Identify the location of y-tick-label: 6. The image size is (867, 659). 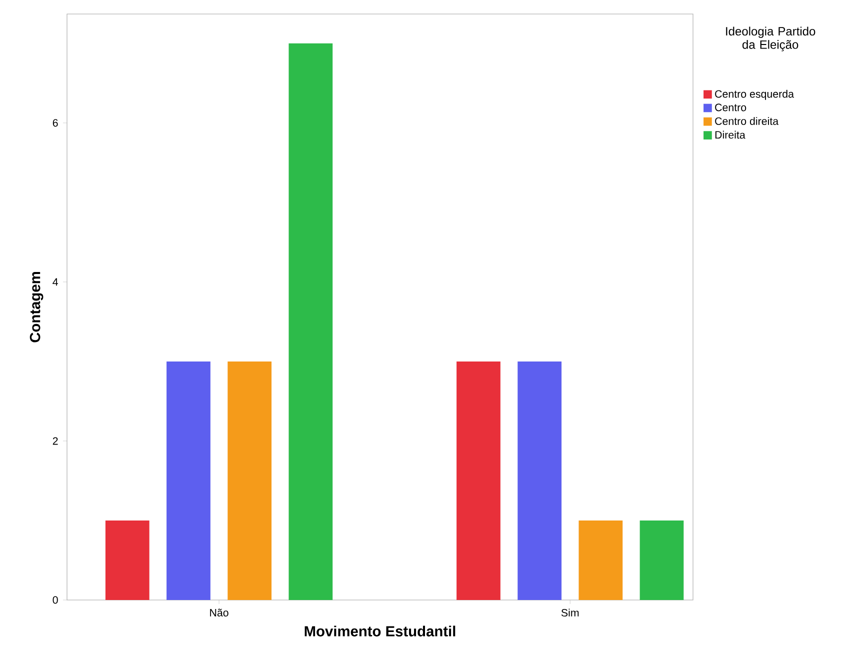
(55, 123).